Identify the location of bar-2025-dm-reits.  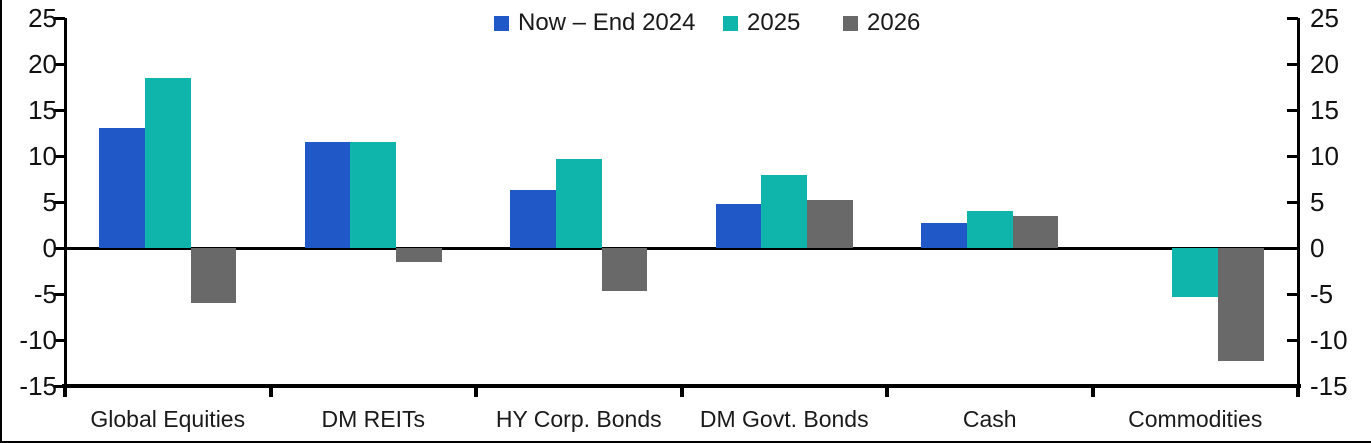
(373, 195).